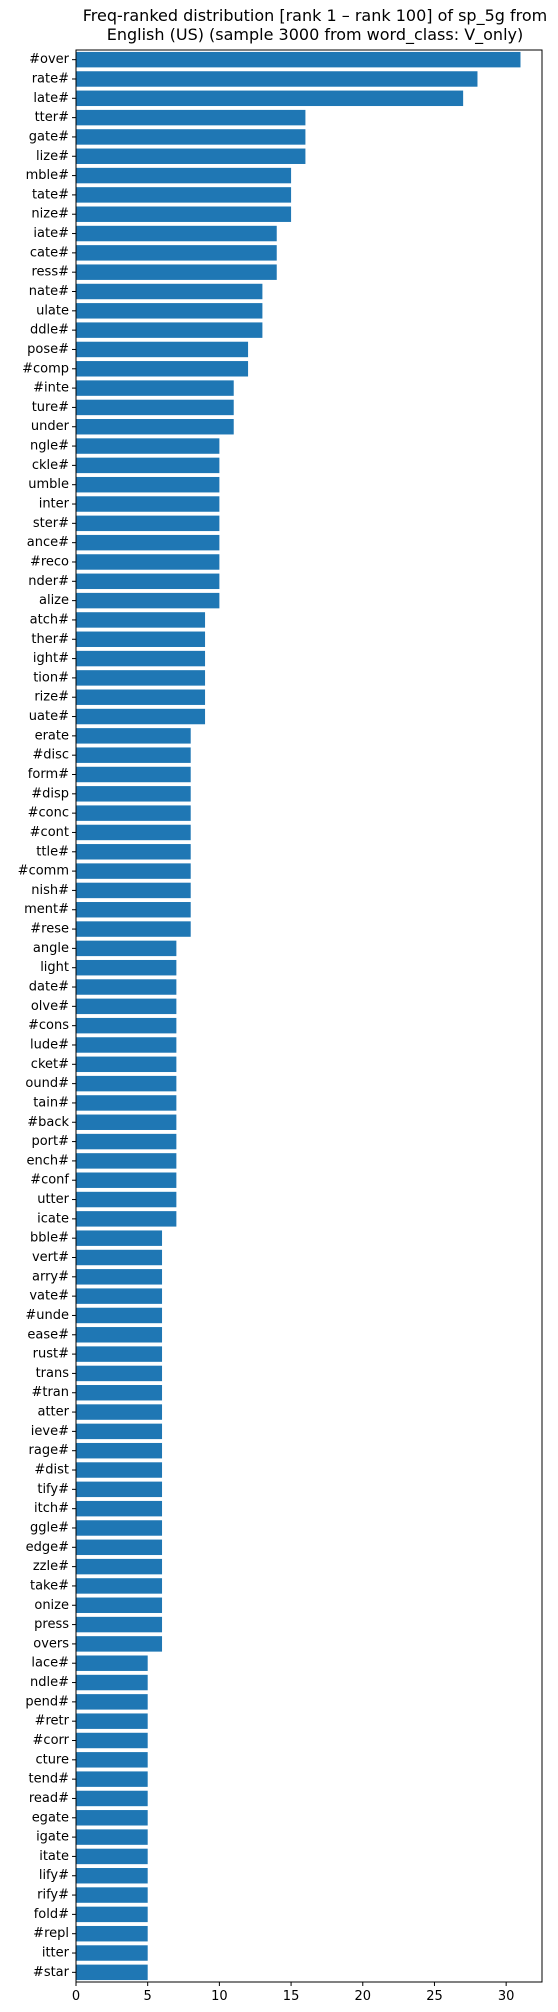  I want to click on y-tick-label: lace#, so click(50, 1663).